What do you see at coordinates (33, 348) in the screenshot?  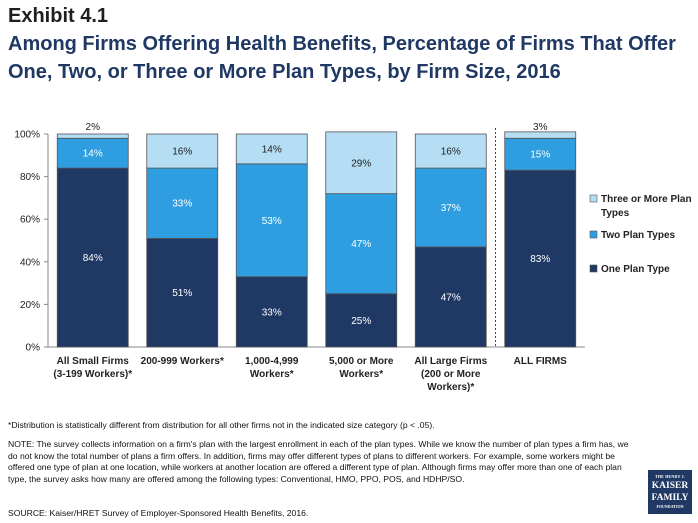 I see `y-tick-label: 0%` at bounding box center [33, 348].